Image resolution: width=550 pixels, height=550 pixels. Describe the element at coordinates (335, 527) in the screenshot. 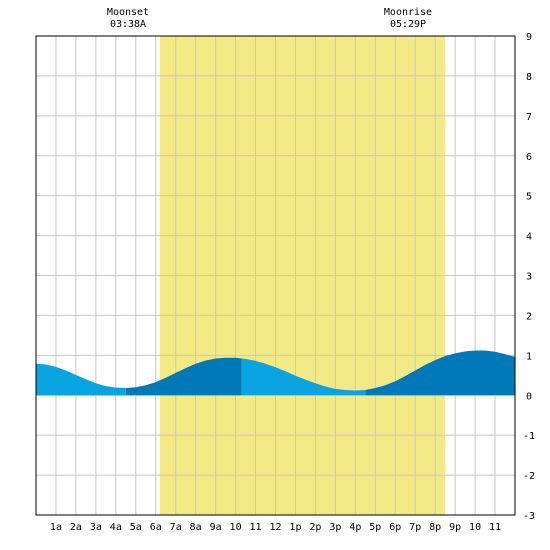

I see `x-tick-label: 3p` at that location.